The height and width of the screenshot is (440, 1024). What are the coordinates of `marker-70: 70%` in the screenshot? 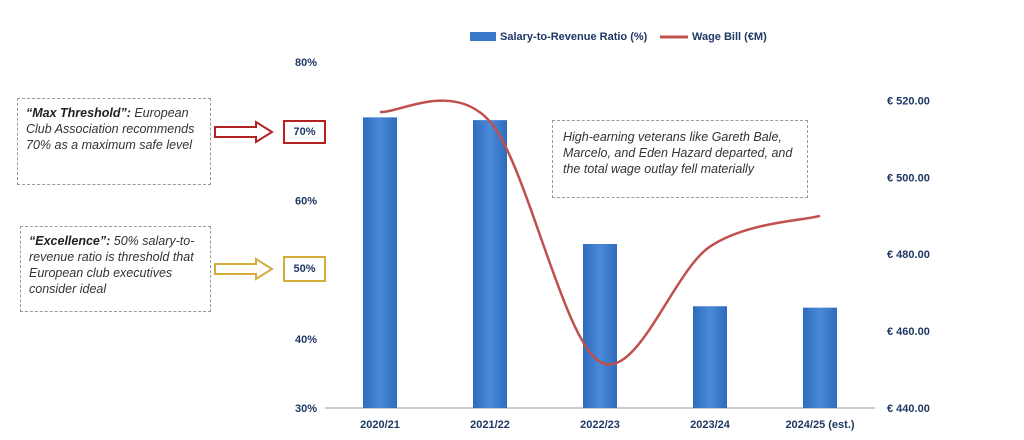 It's located at (304, 132).